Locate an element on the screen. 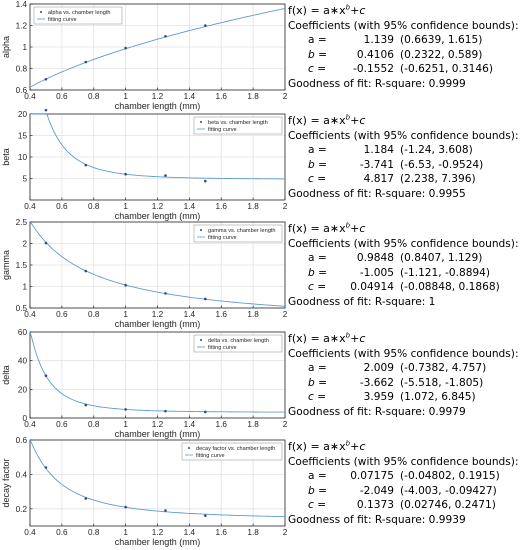  coefficient-name: b = is located at coordinates (317, 164).